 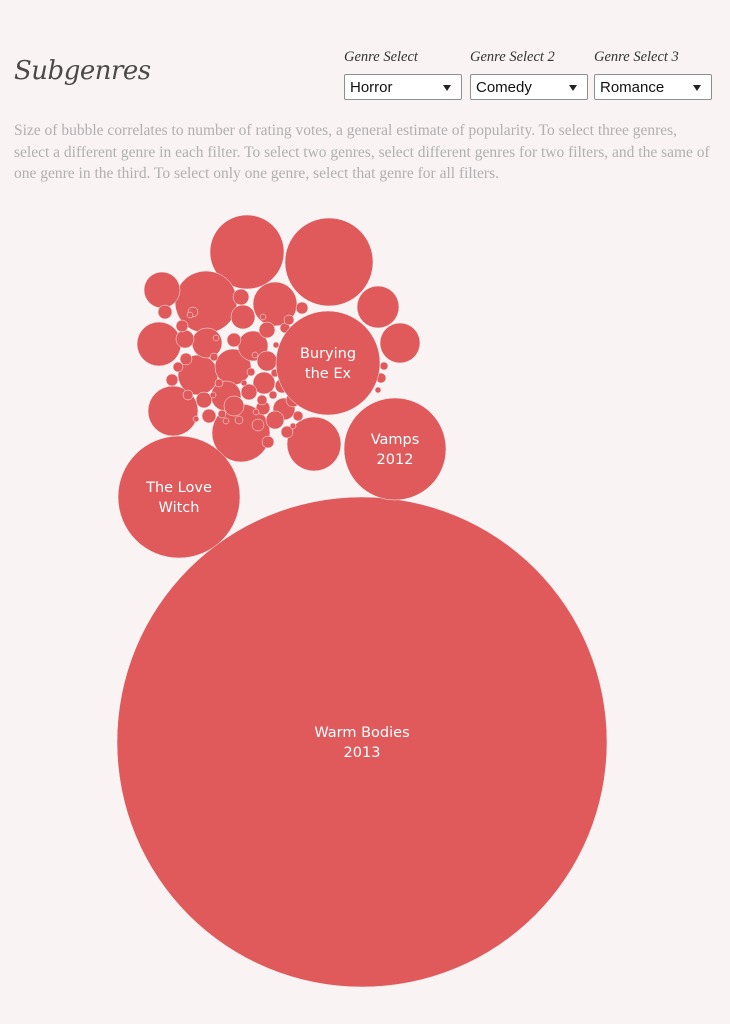 I want to click on genre-select-2-value: Comedy, so click(x=504, y=87).